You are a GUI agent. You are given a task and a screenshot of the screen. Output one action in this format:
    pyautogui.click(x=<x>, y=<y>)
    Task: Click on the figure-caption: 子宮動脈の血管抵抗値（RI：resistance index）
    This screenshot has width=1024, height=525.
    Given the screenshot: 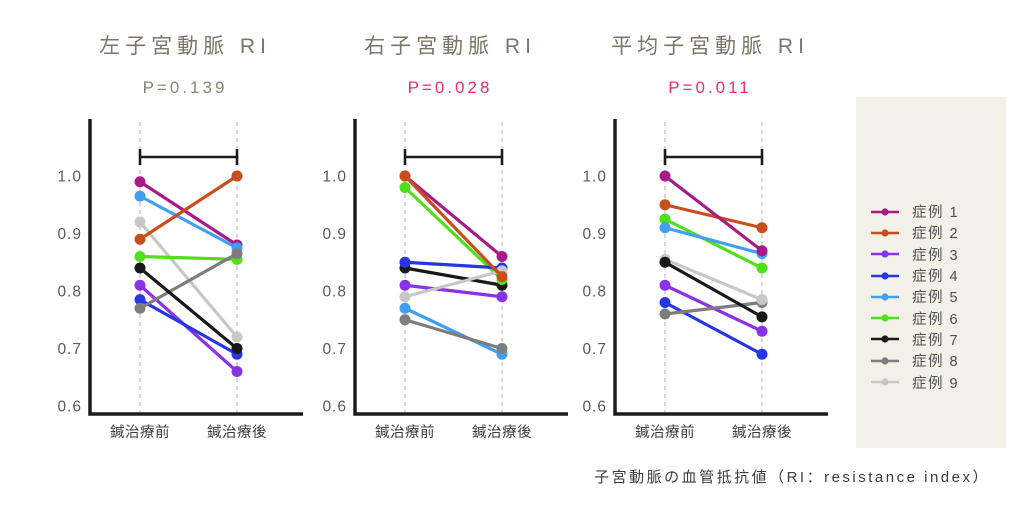 What is the action you would take?
    pyautogui.click(x=792, y=477)
    